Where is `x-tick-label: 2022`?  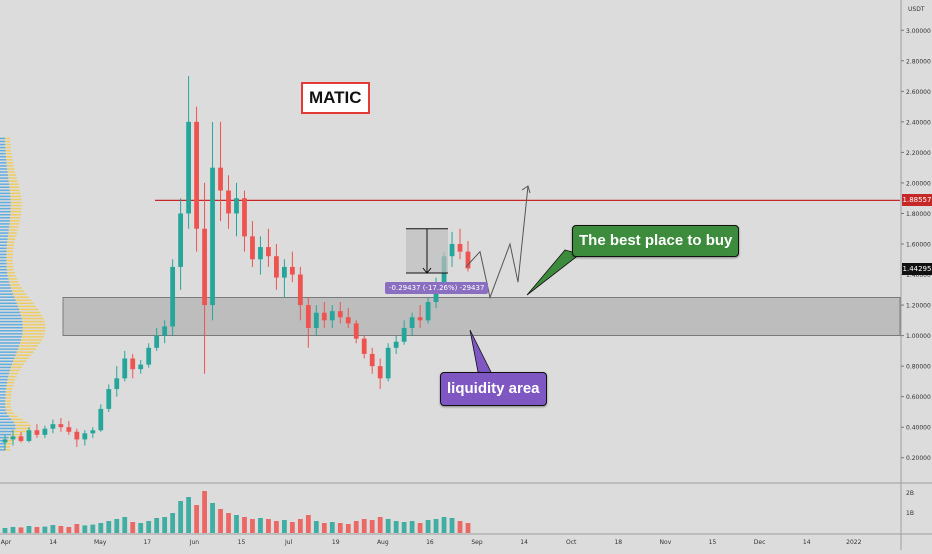
x-tick-label: 2022 is located at coordinates (853, 542).